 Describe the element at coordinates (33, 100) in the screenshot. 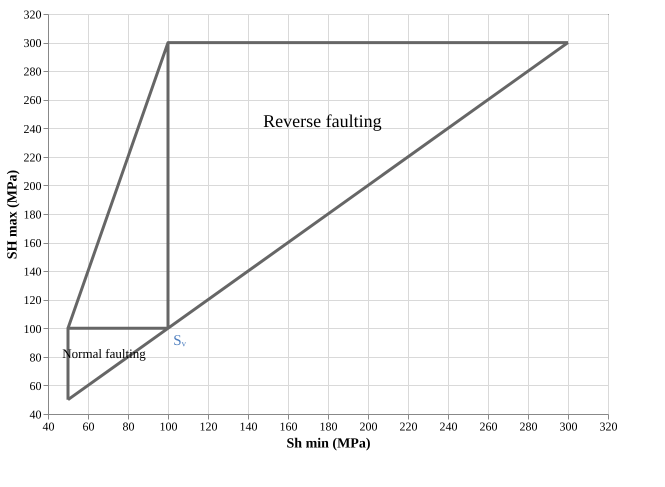

I see `y-tick-label: 260` at that location.